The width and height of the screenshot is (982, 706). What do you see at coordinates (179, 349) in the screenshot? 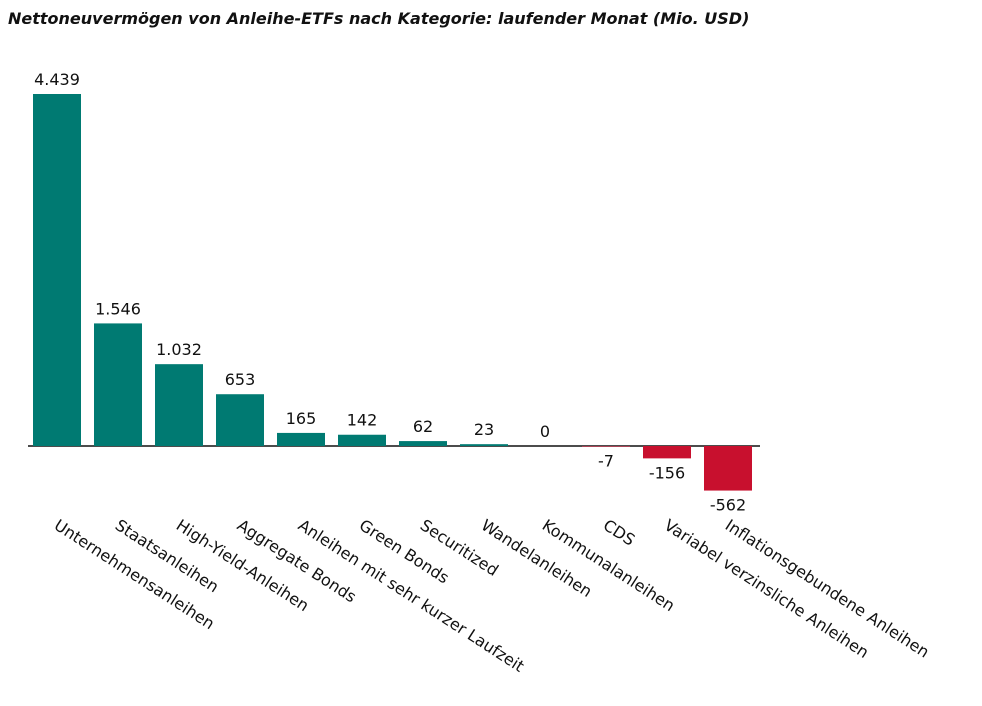
I see `value-label: 1.032` at bounding box center [179, 349].